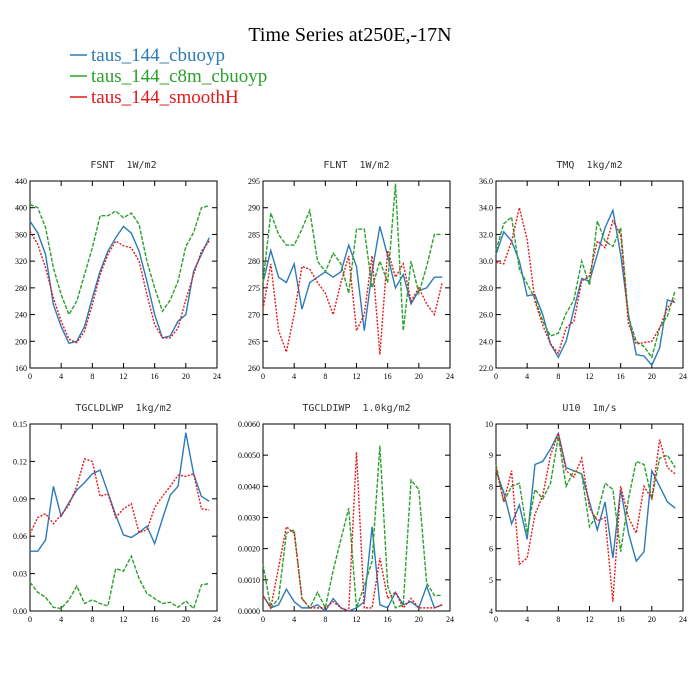  I want to click on y-tick-label: 0.00, so click(20, 611).